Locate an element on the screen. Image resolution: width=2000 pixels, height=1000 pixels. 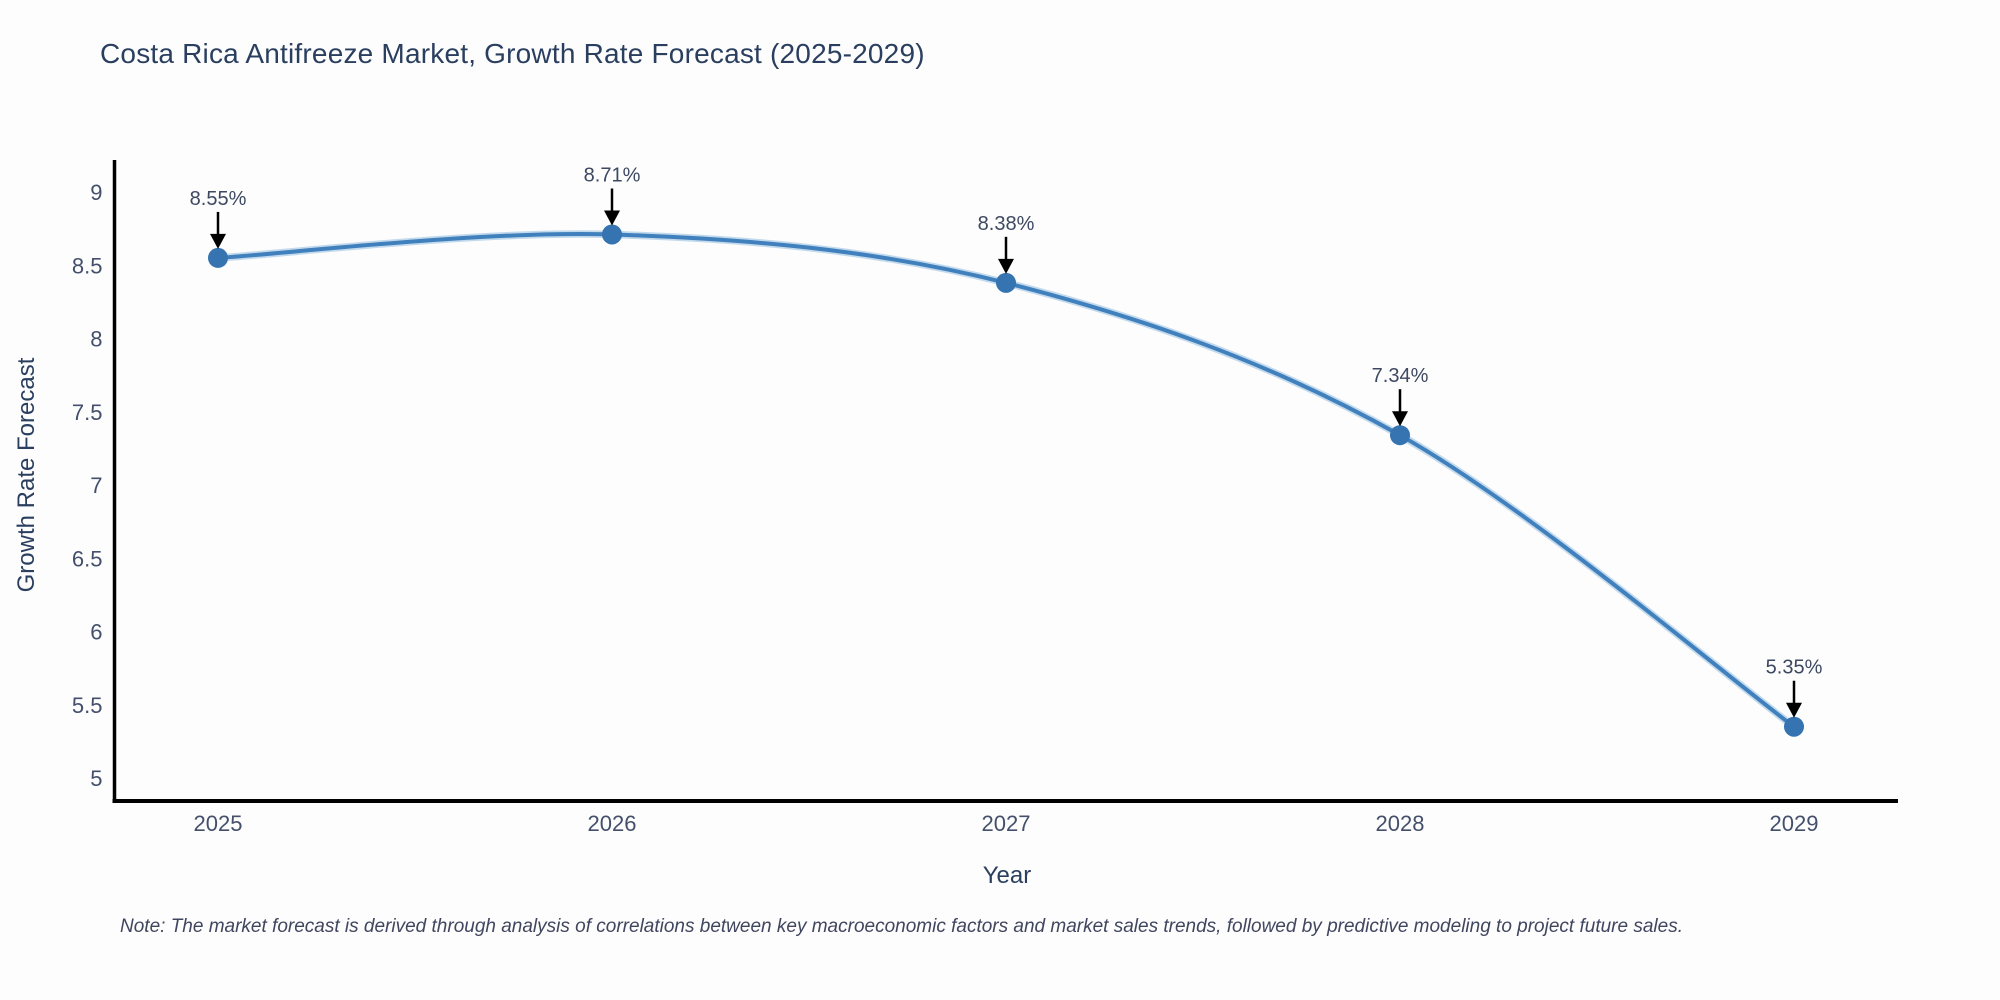
x-tick-label: 2025 is located at coordinates (218, 823).